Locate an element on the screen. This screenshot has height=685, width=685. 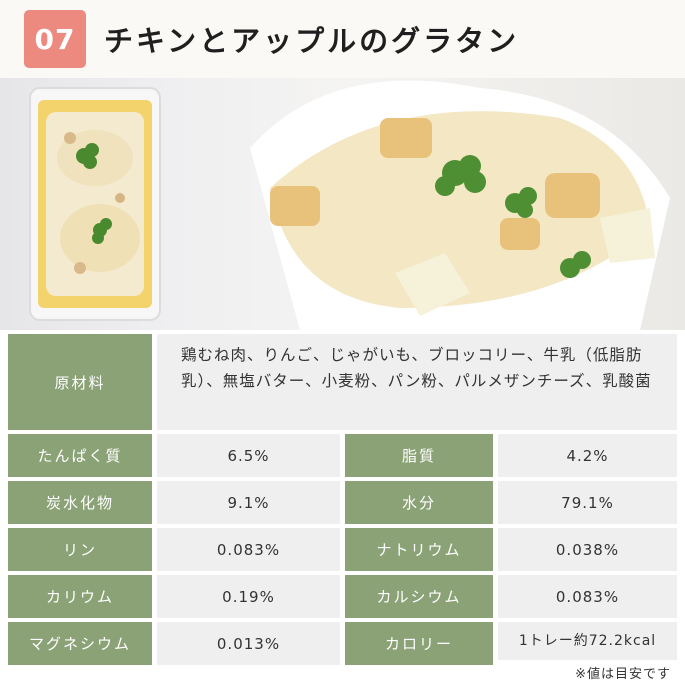
row-1-label-2: 脂質 is located at coordinates (419, 455).